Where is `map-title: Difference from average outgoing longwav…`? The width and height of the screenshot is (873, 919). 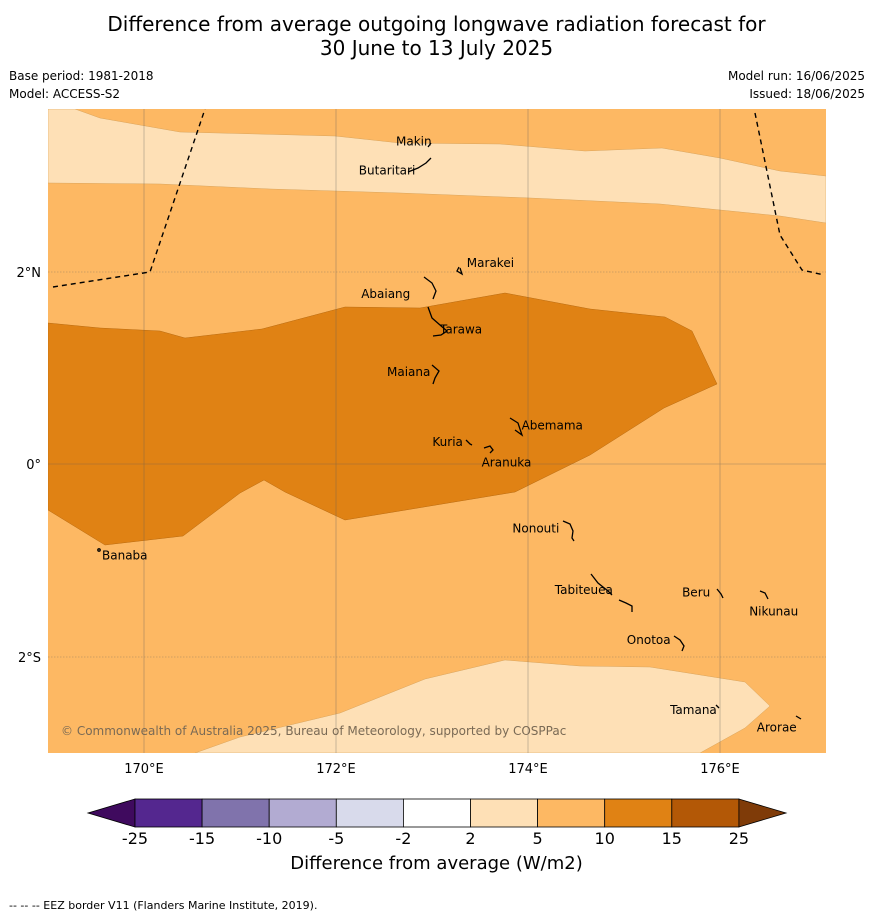 map-title: Difference from average outgoing longwav… is located at coordinates (436, 36).